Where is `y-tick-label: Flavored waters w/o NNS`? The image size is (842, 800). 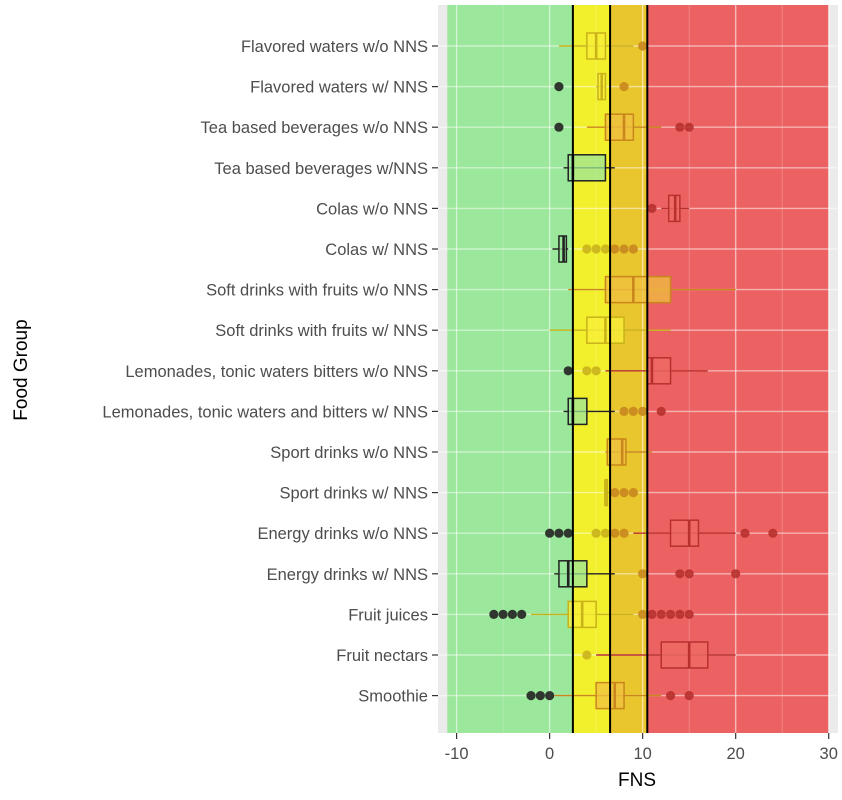 y-tick-label: Flavored waters w/o NNS is located at coordinates (334, 47).